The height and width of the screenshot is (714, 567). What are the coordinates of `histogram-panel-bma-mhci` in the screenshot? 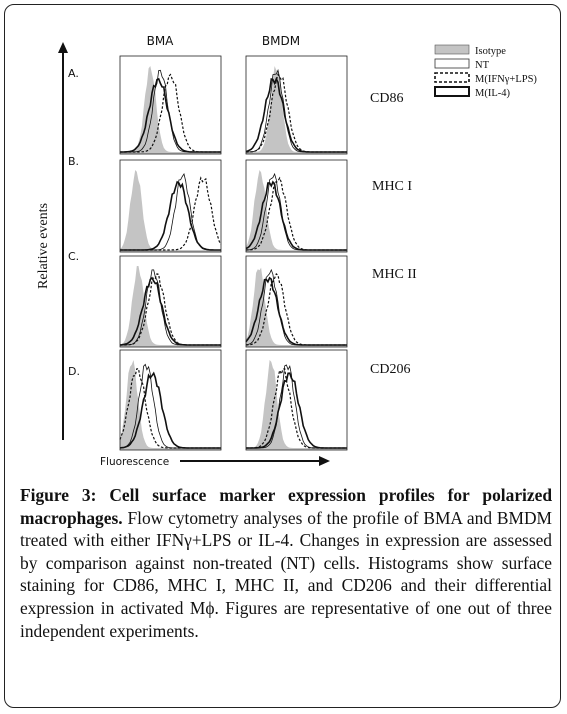 It's located at (170, 206).